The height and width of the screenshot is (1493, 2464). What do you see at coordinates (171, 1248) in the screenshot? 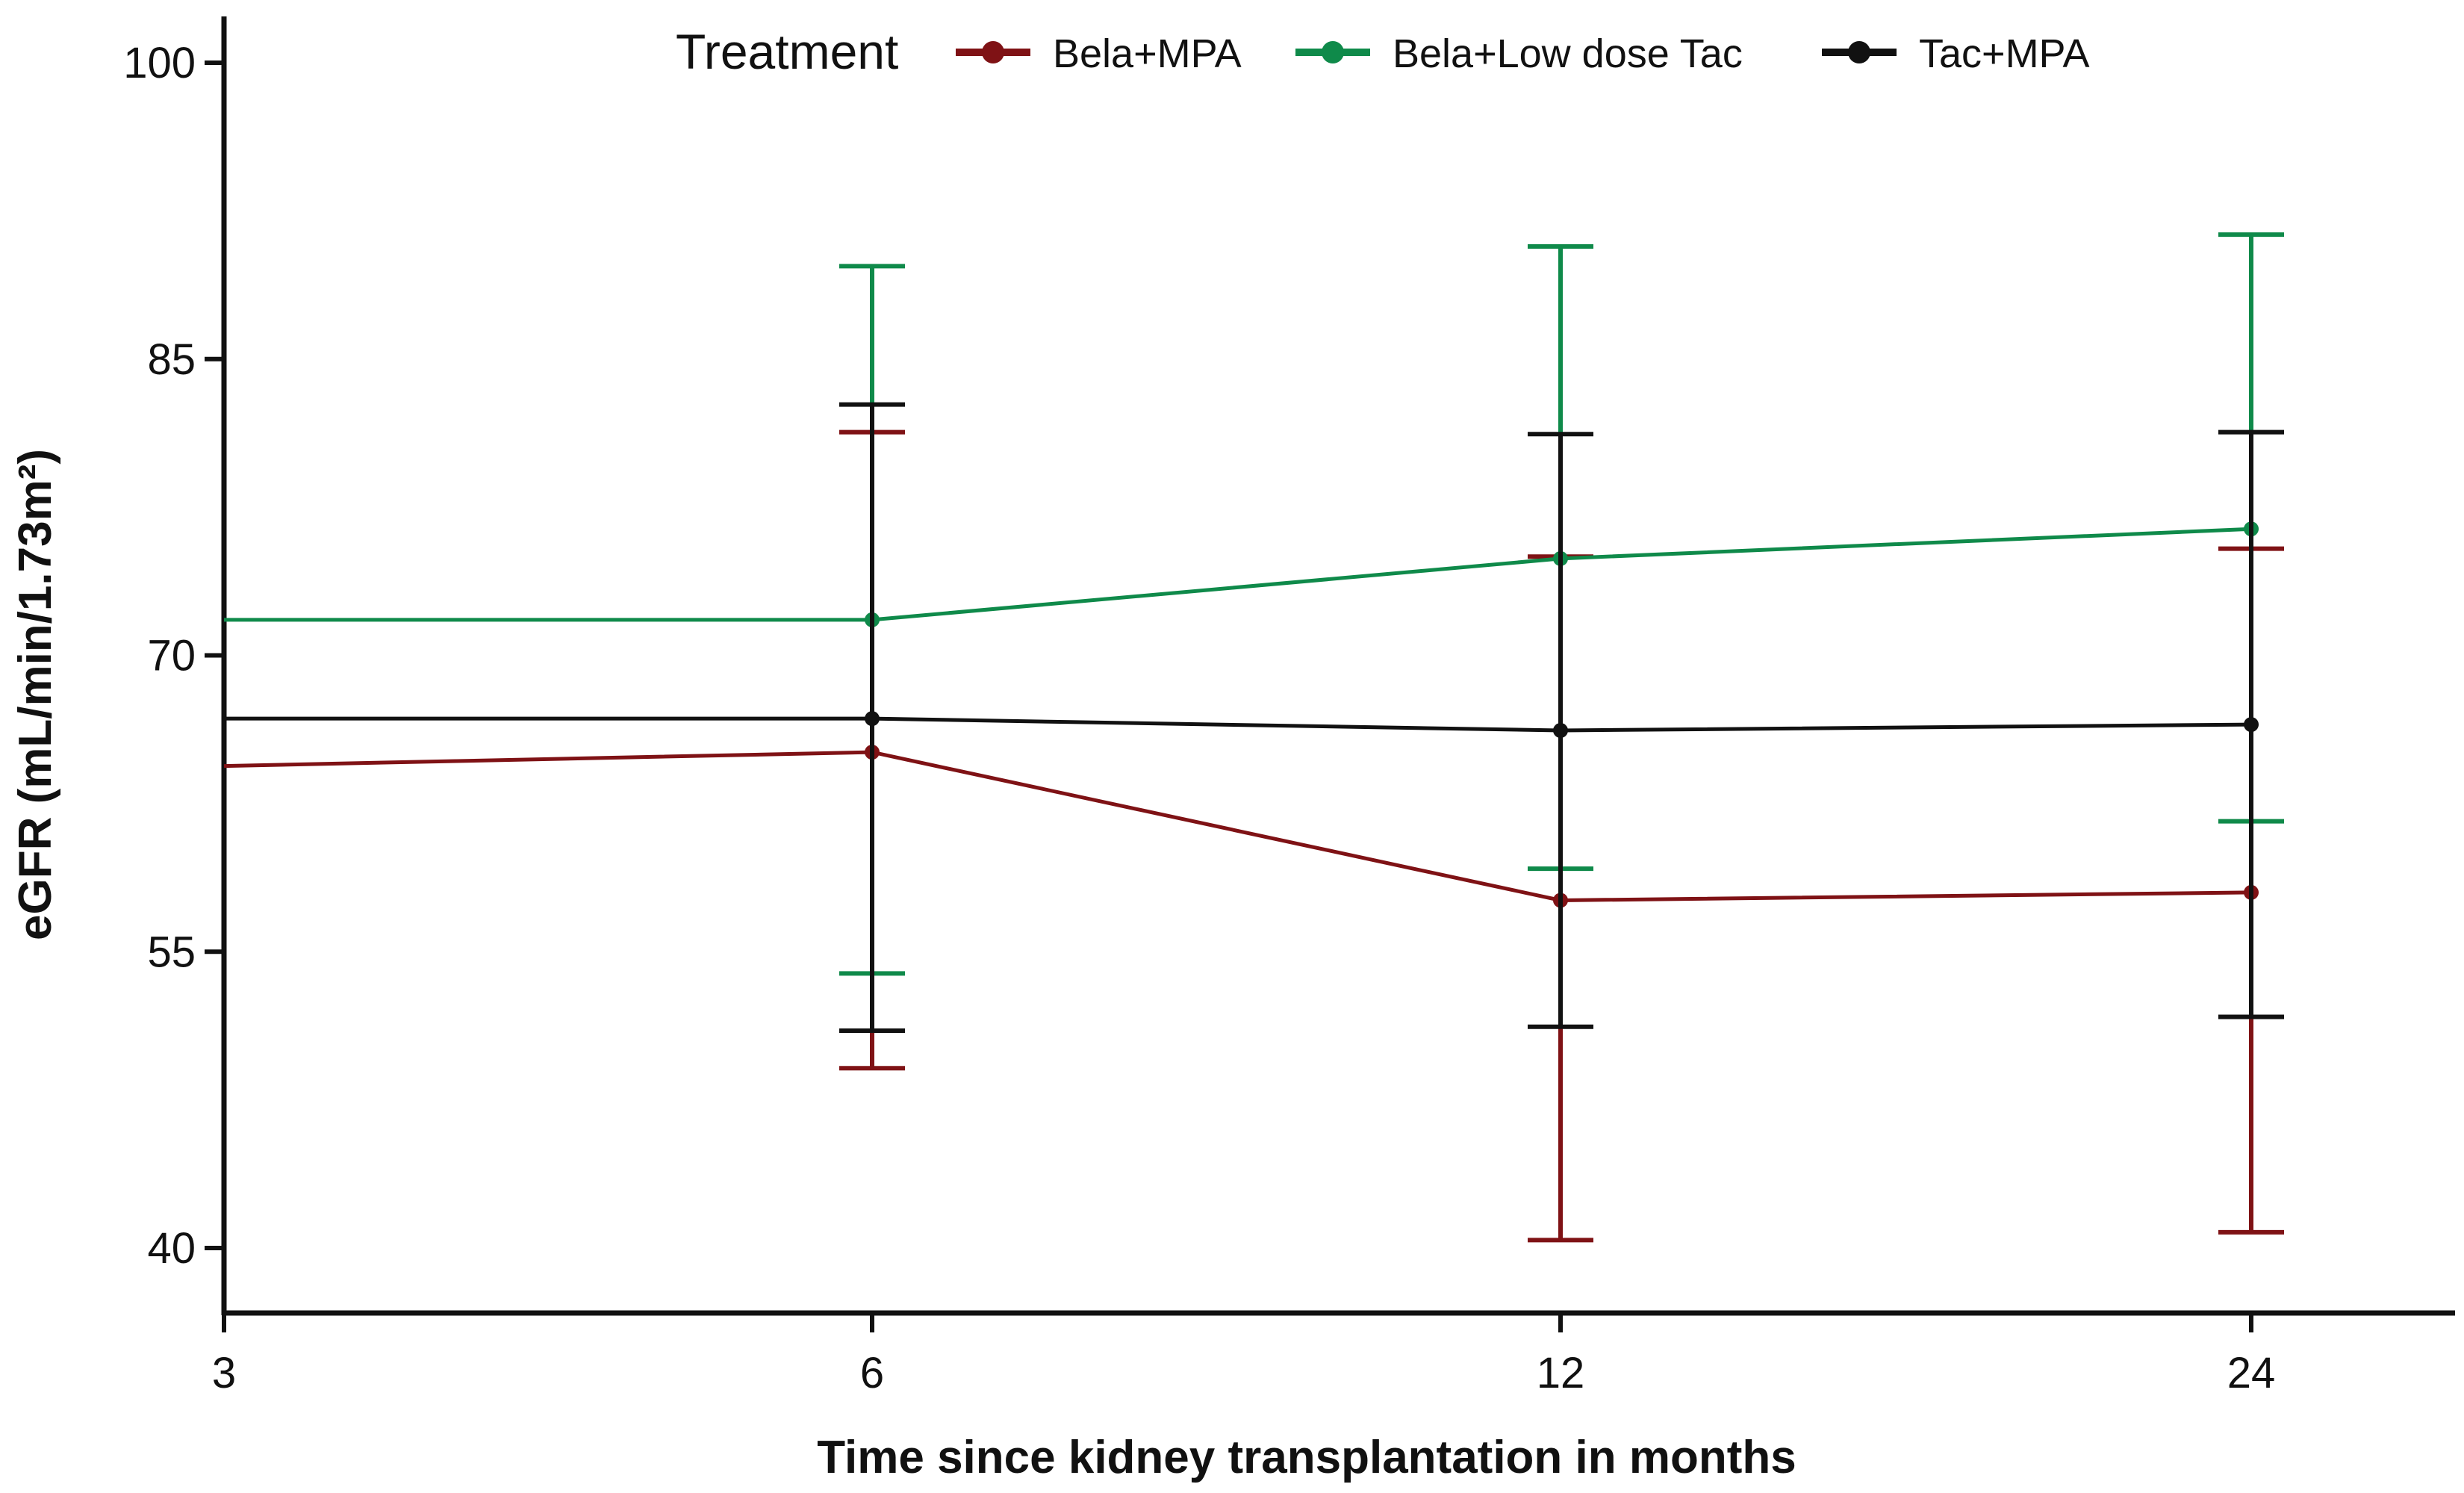
I see `y-tick-label: 40` at bounding box center [171, 1248].